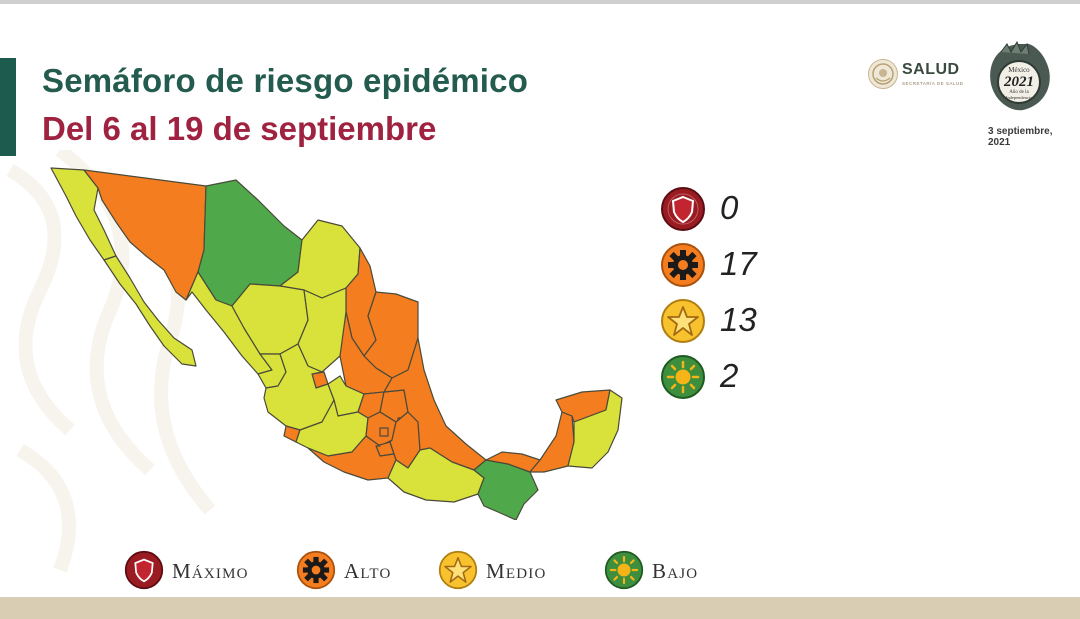  Describe the element at coordinates (1020, 137) in the screenshot. I see `date-label: 3 septiembre, 2021` at that location.